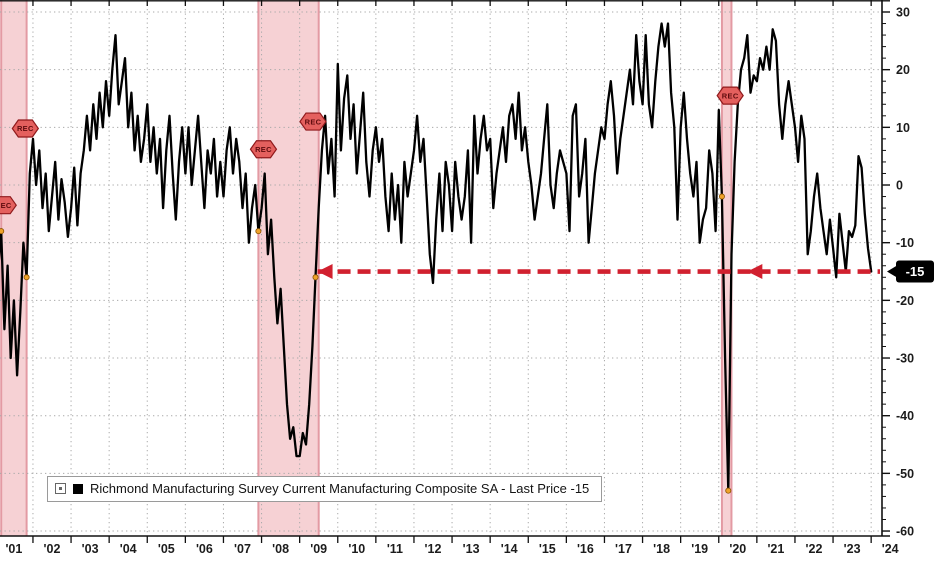 The height and width of the screenshot is (567, 937). Describe the element at coordinates (737, 549) in the screenshot. I see `x-tick-label: '20` at that location.